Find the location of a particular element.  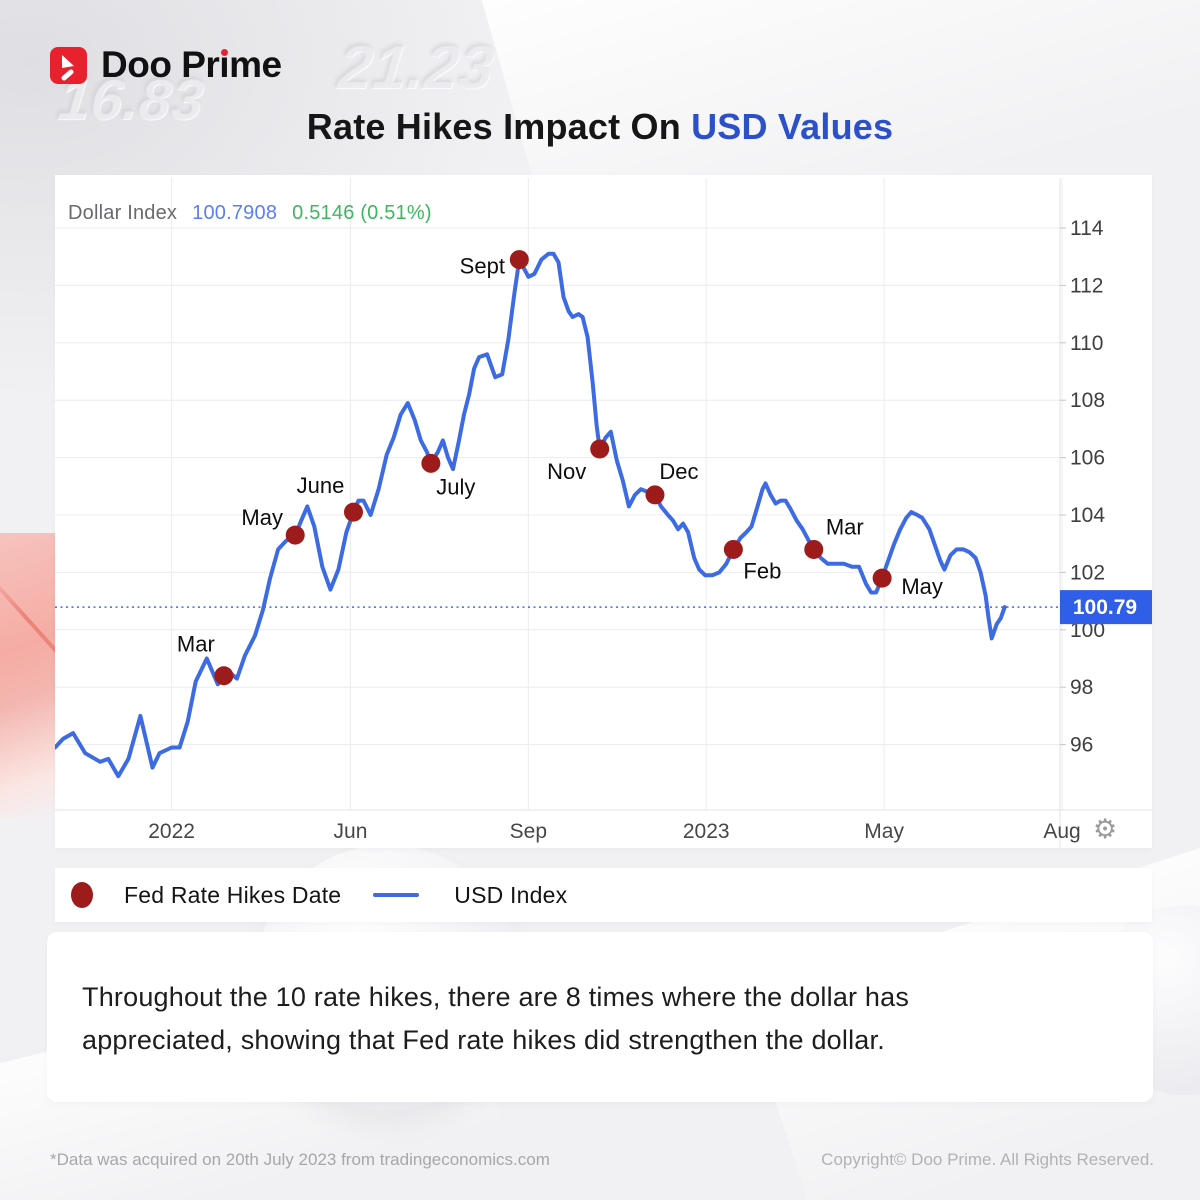

settings-gear-icon: ⚙ is located at coordinates (1105, 829).